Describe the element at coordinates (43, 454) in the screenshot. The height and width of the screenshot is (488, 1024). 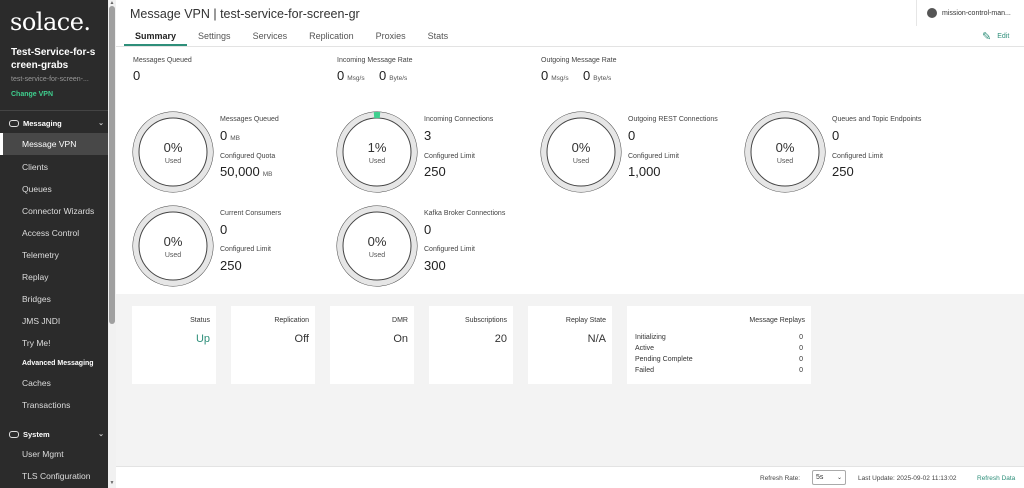
I see `sidebar-item-user-mgmt: User Mgmt` at that location.